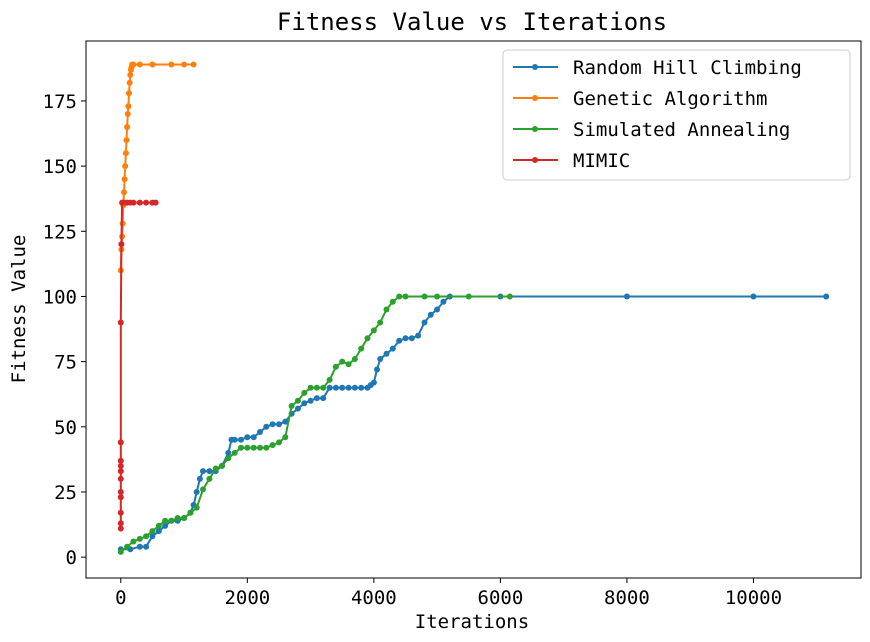  Describe the element at coordinates (681, 130) in the screenshot. I see `legend-label: Simulated Annealing` at that location.